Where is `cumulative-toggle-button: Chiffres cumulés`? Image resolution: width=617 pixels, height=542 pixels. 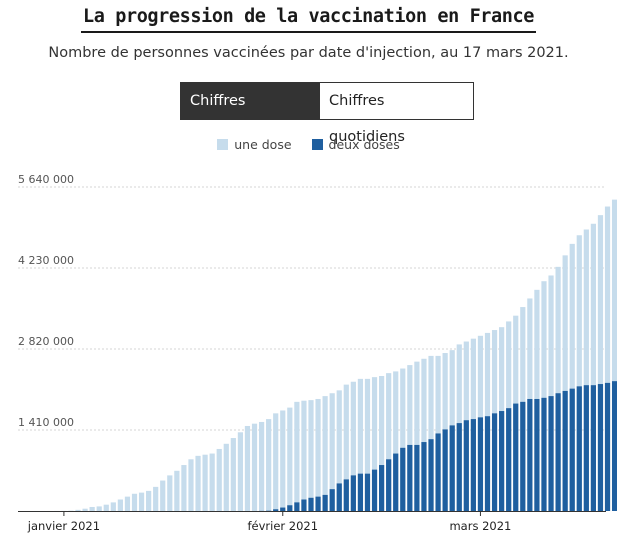 cumulative-toggle-button: Chiffres cumulés is located at coordinates (250, 114).